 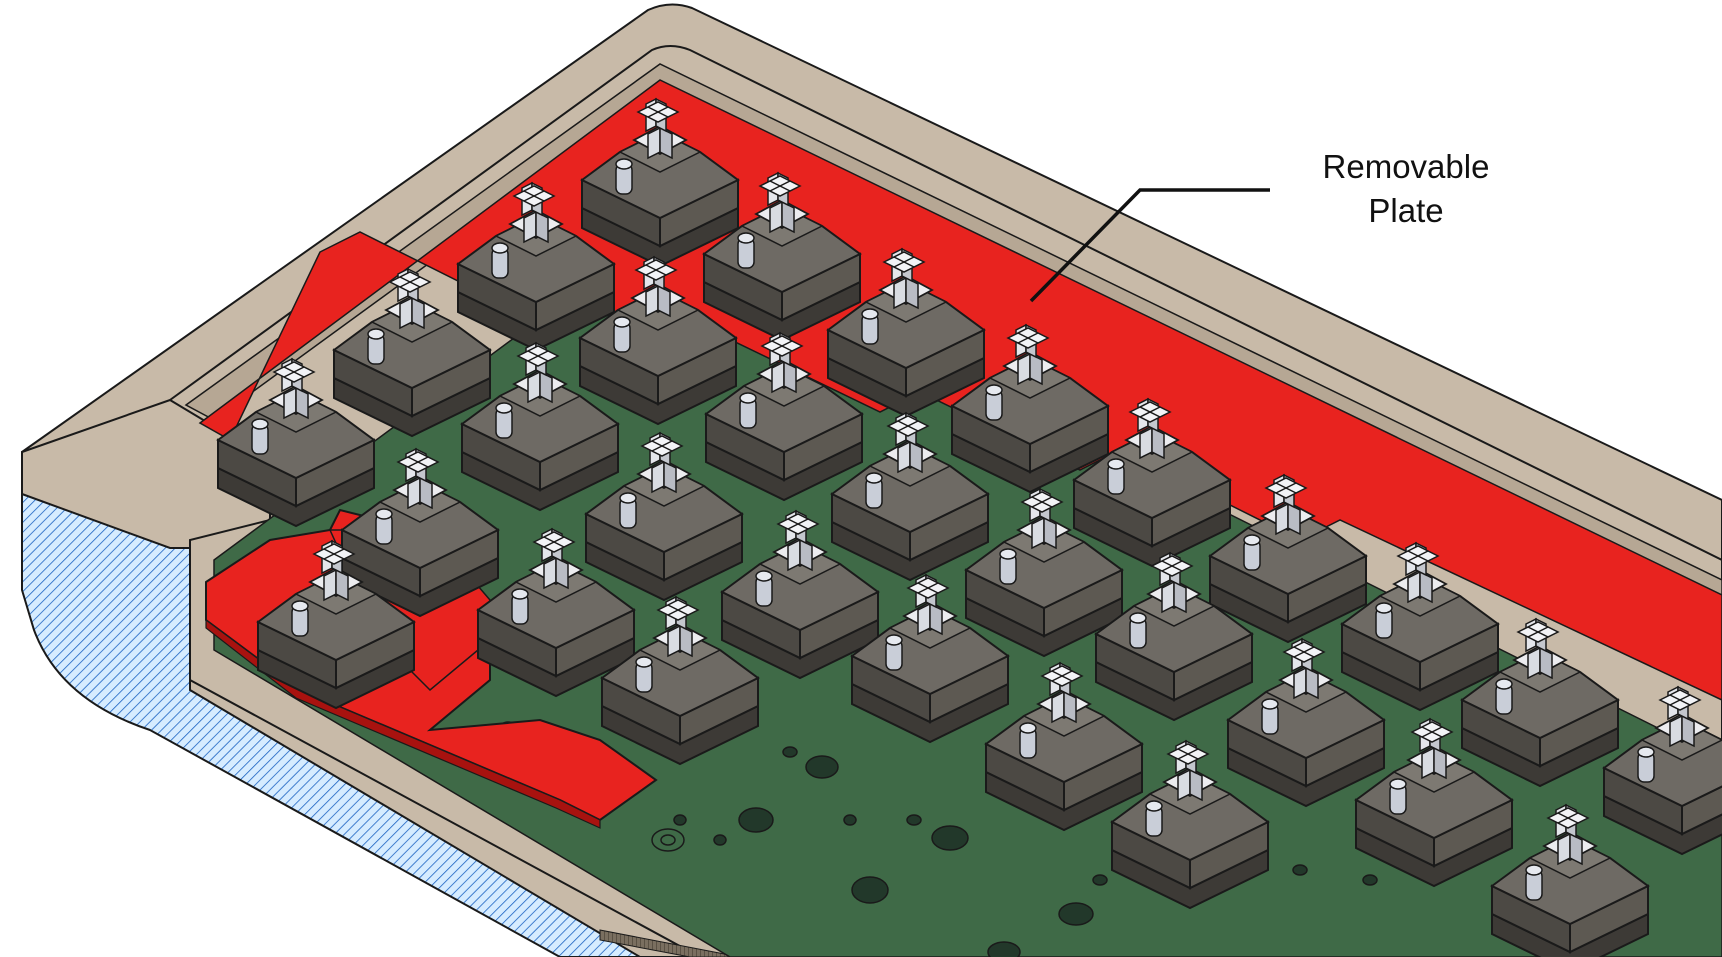 I want to click on callout-label-line2: Plate, so click(x=1405, y=210).